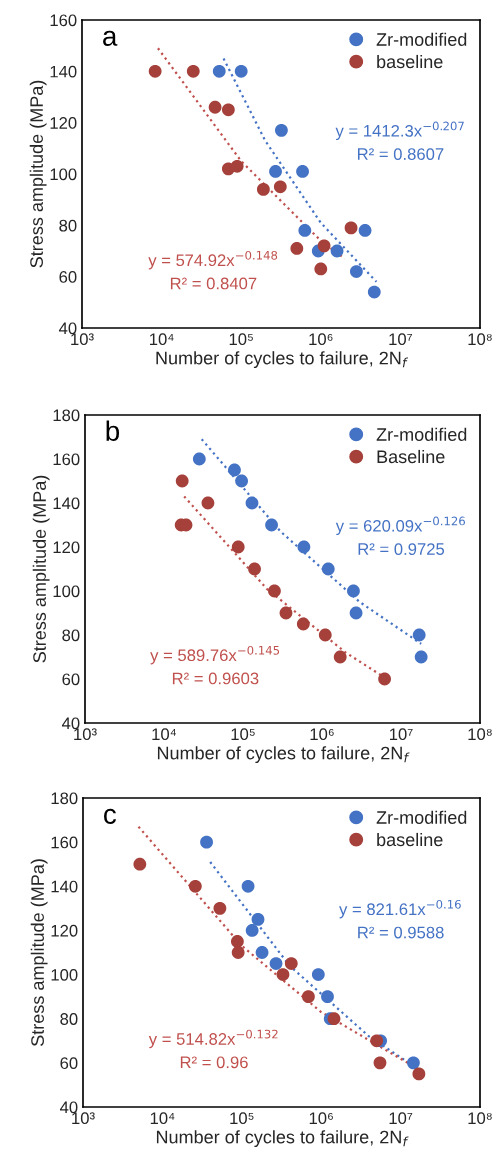 This screenshot has height=1169, width=492. I want to click on annotation: R² = 0.8407, so click(213, 283).